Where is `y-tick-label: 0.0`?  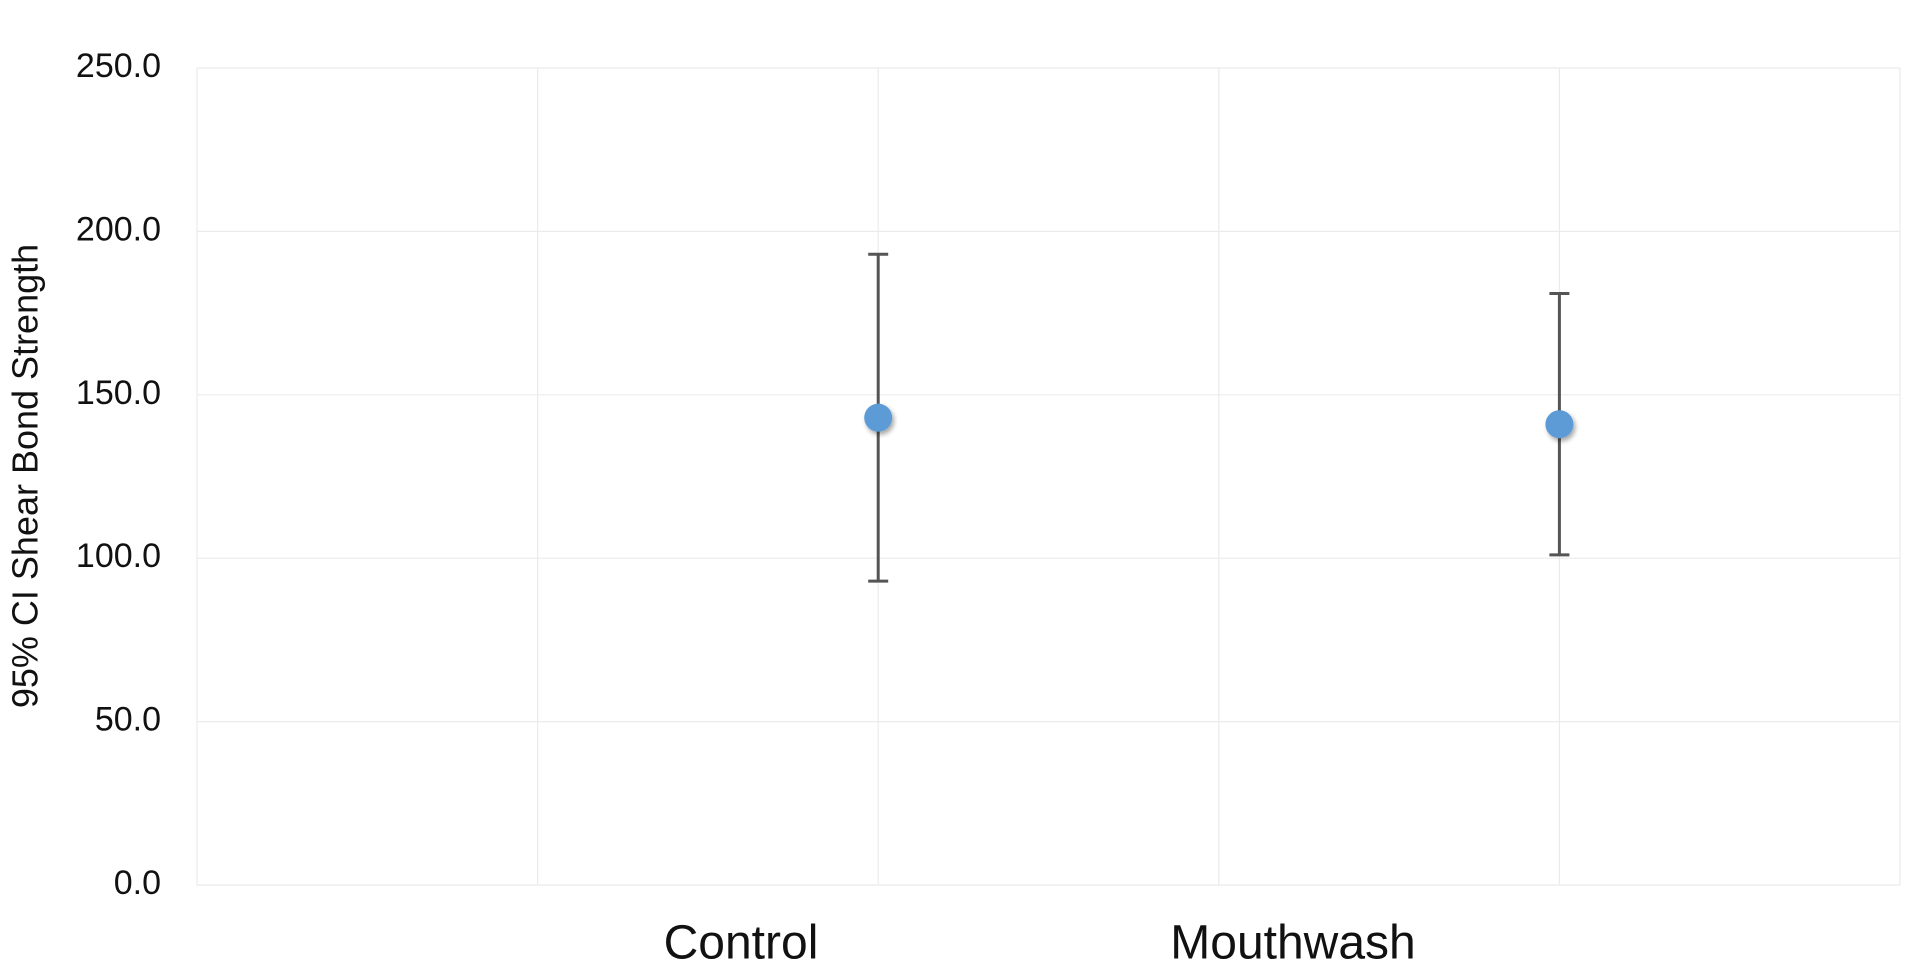
y-tick-label: 0.0 is located at coordinates (137, 883).